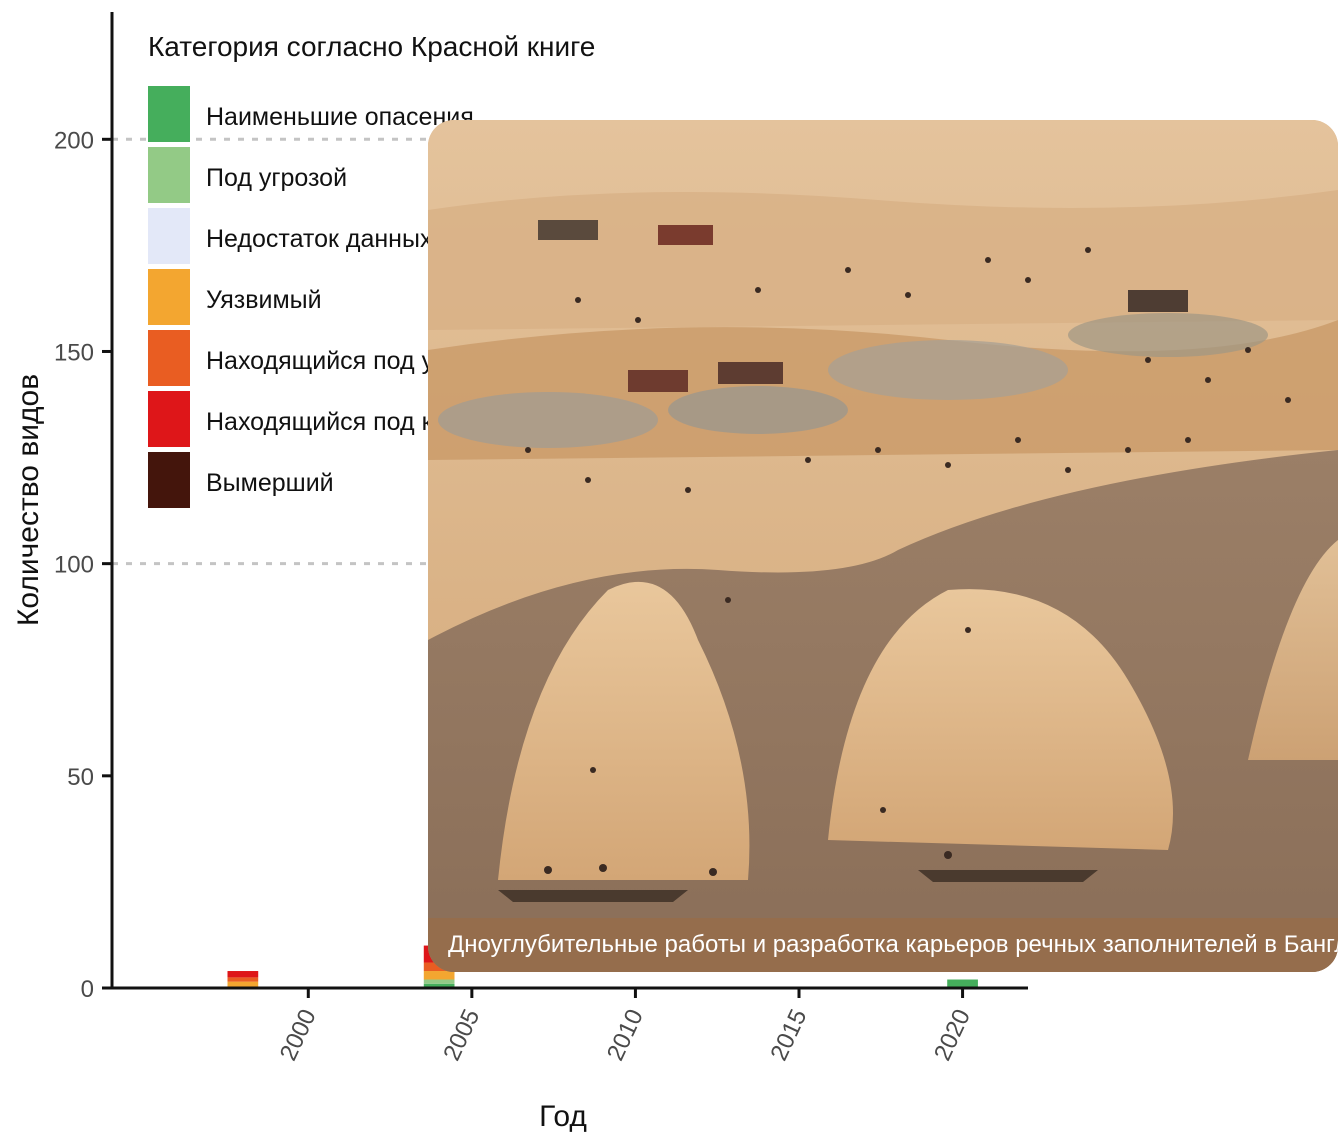 The width and height of the screenshot is (1338, 1136). Describe the element at coordinates (319, 239) in the screenshot. I see `legend-label: Недостаток данных` at that location.